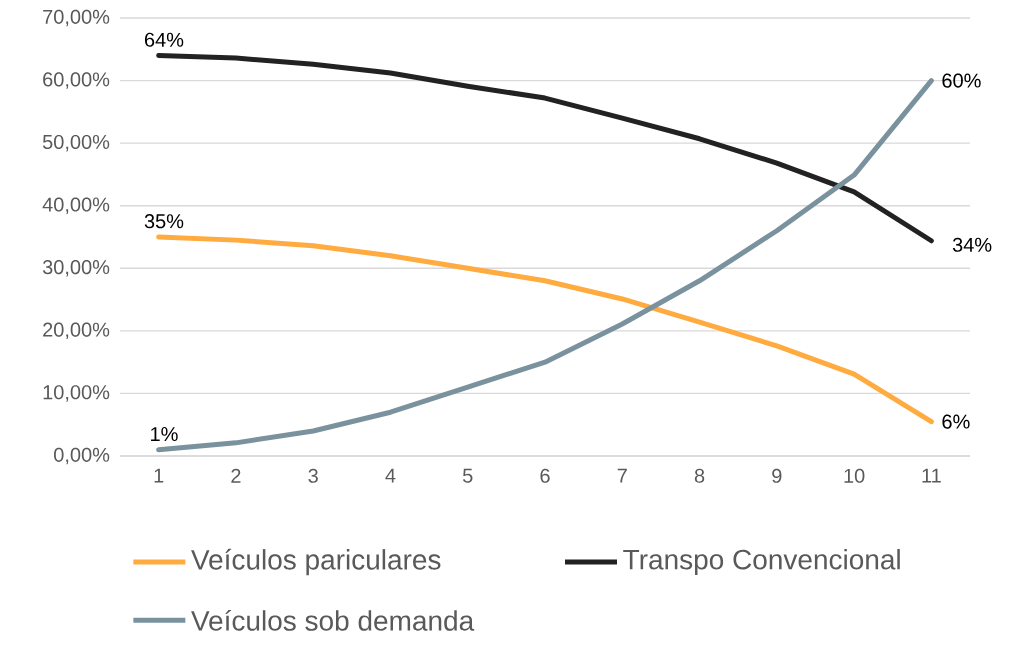  Describe the element at coordinates (76, 268) in the screenshot. I see `y-tick-label: 30,00%` at that location.